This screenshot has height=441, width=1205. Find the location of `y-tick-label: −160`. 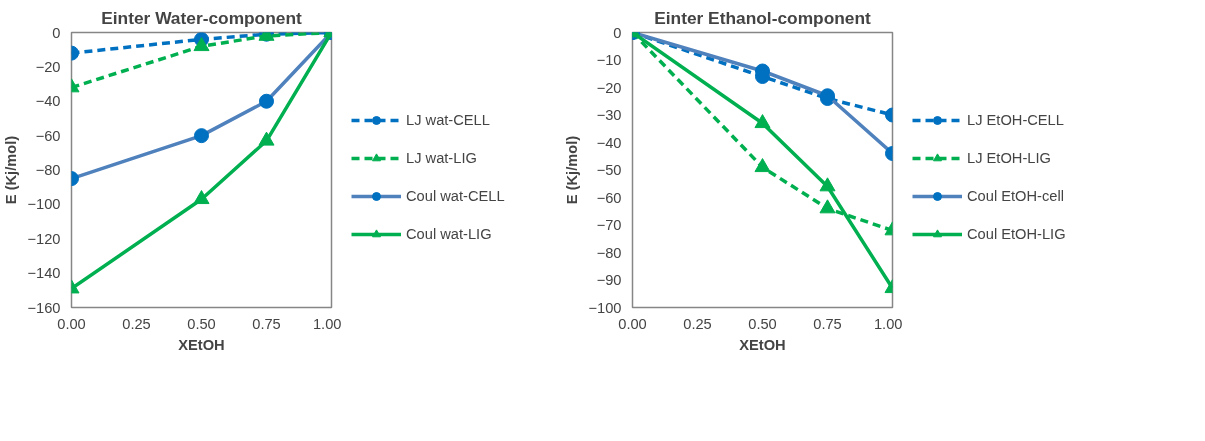

y-tick-label: −160 is located at coordinates (44, 307).